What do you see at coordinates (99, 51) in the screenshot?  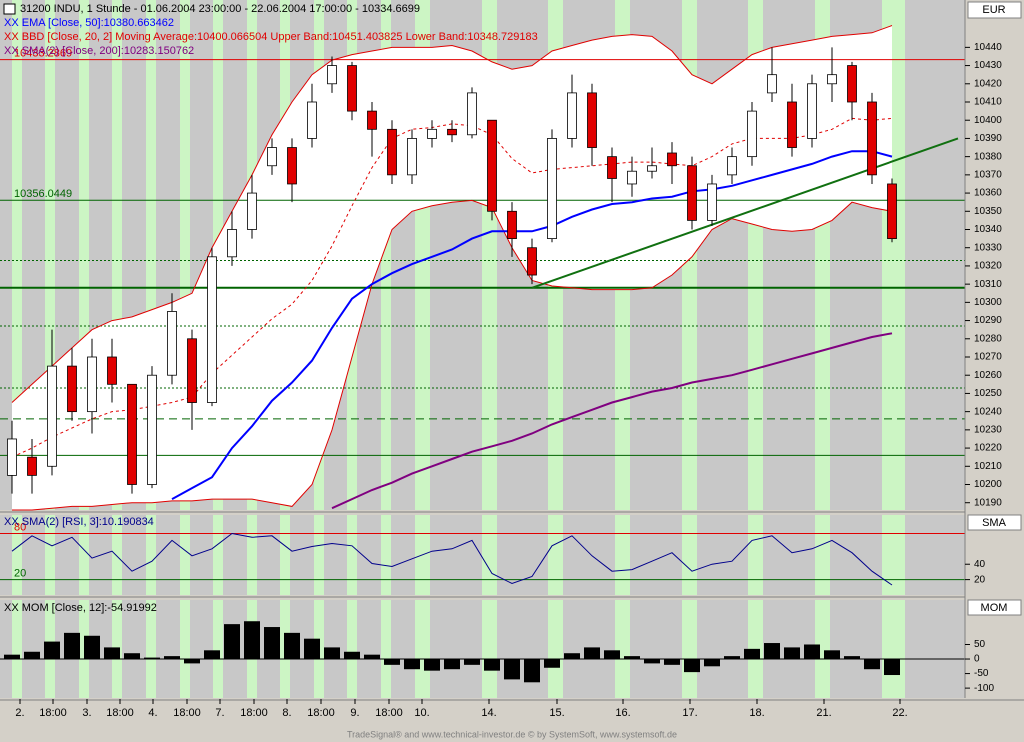 I see `legend-entry: XX SMA(2) [Close, 200]:10283.150762` at bounding box center [99, 51].